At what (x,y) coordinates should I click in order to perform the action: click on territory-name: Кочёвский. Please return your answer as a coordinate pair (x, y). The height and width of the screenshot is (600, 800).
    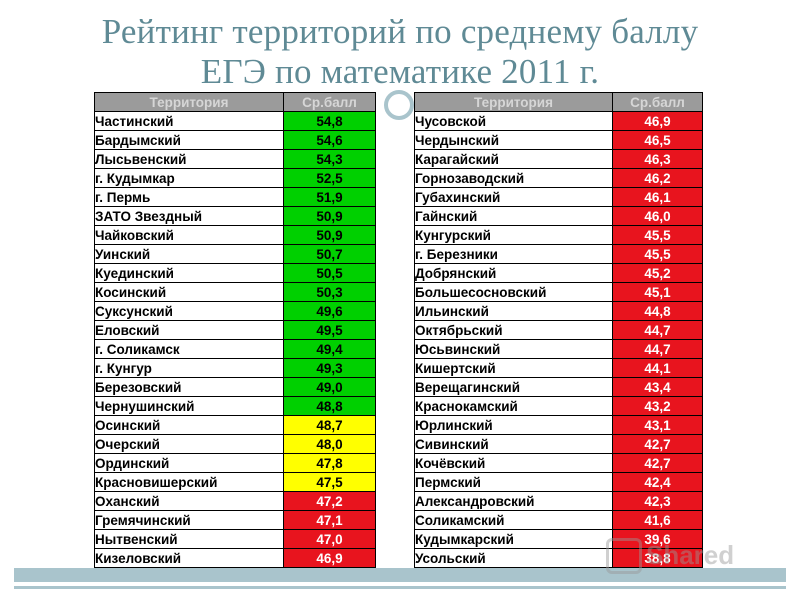
    Looking at the image, I should click on (513, 463).